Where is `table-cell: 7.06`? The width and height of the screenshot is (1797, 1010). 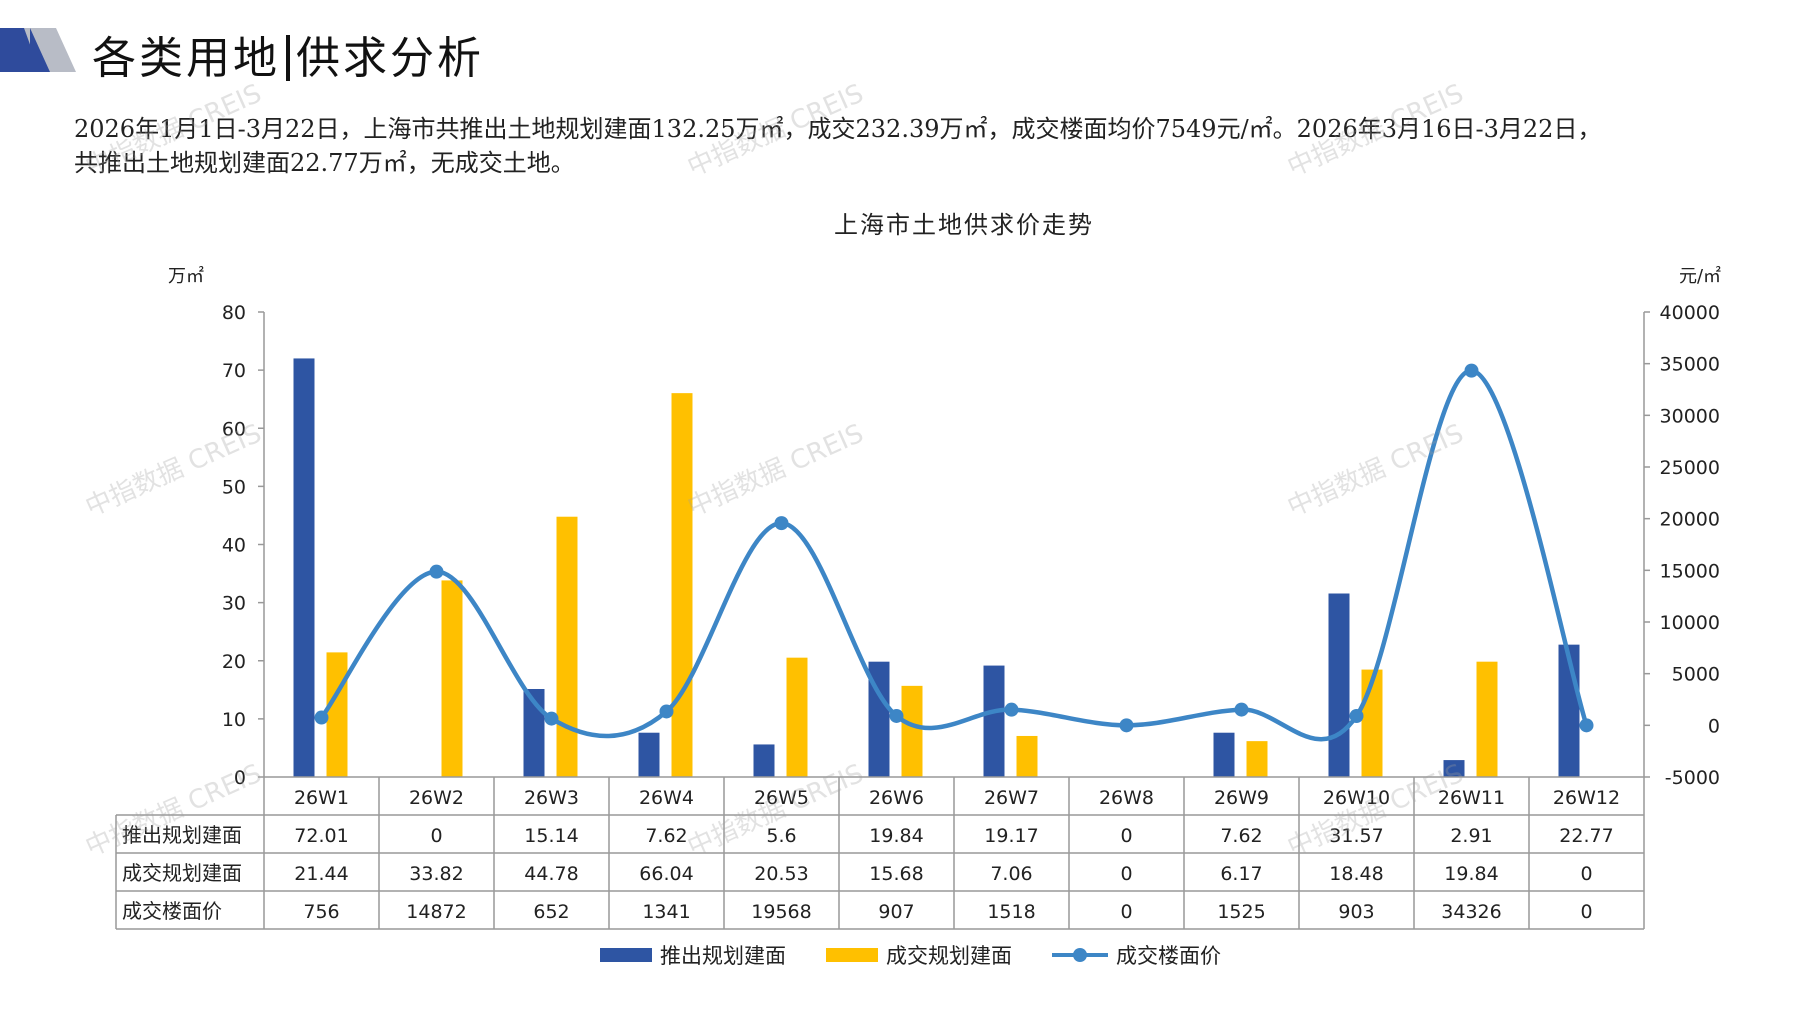 table-cell: 7.06 is located at coordinates (1011, 874).